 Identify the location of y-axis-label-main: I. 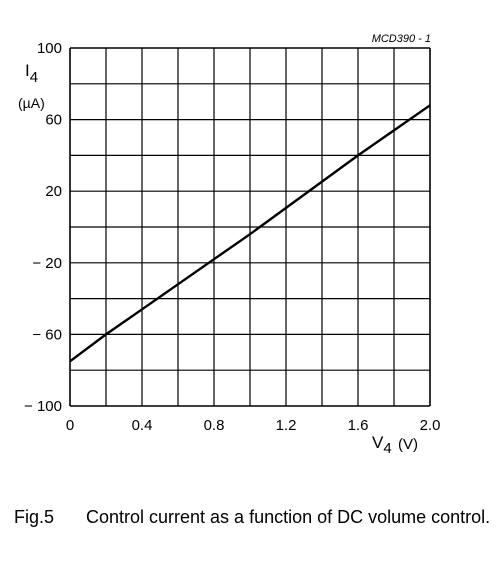
(27, 70).